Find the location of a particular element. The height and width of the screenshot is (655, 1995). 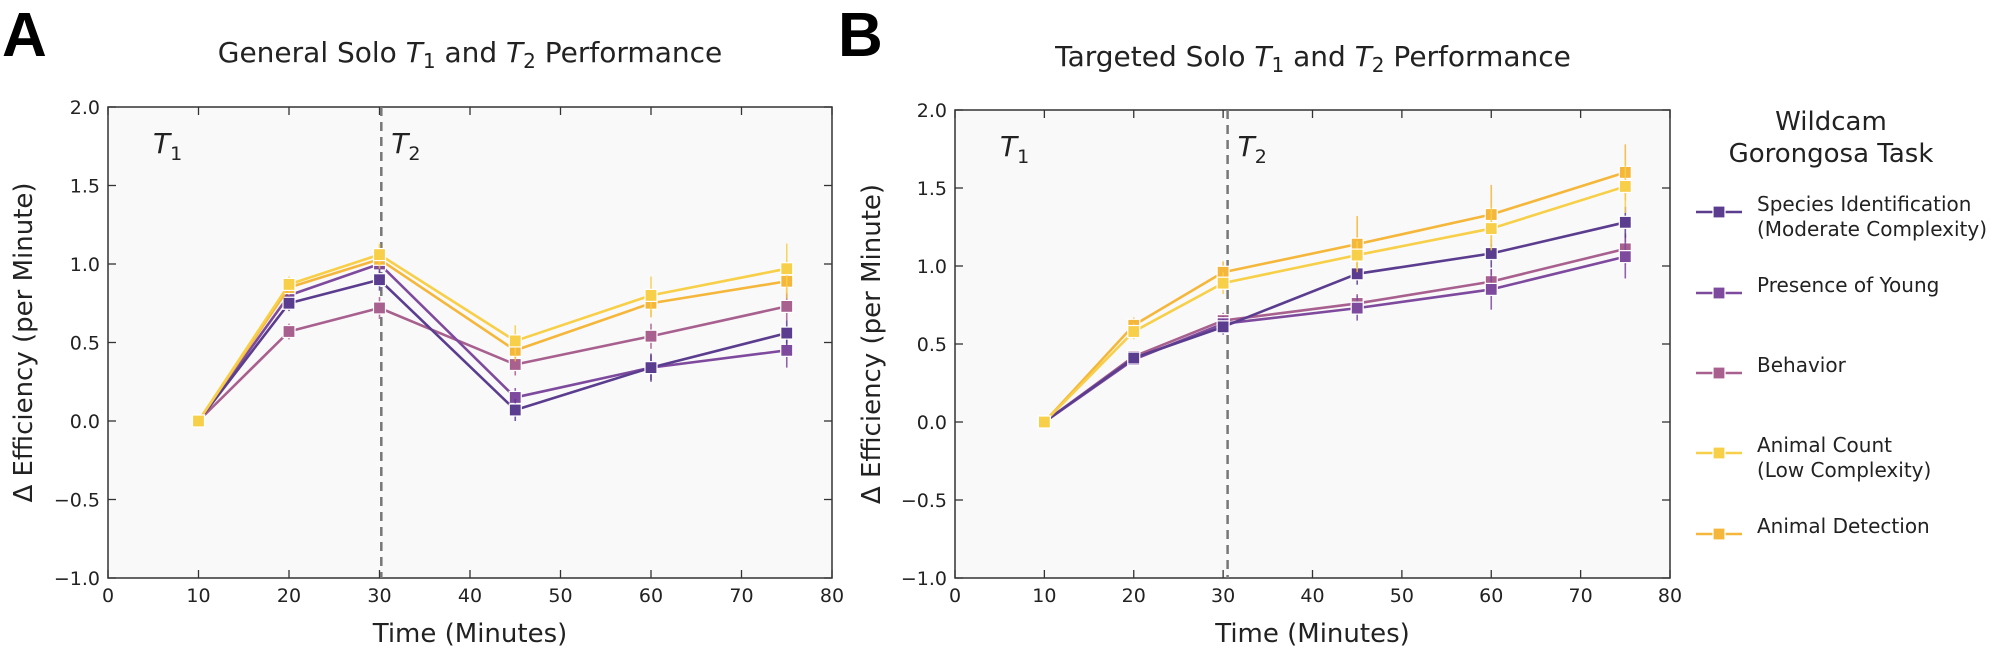

title-mid: and is located at coordinates (471, 52).